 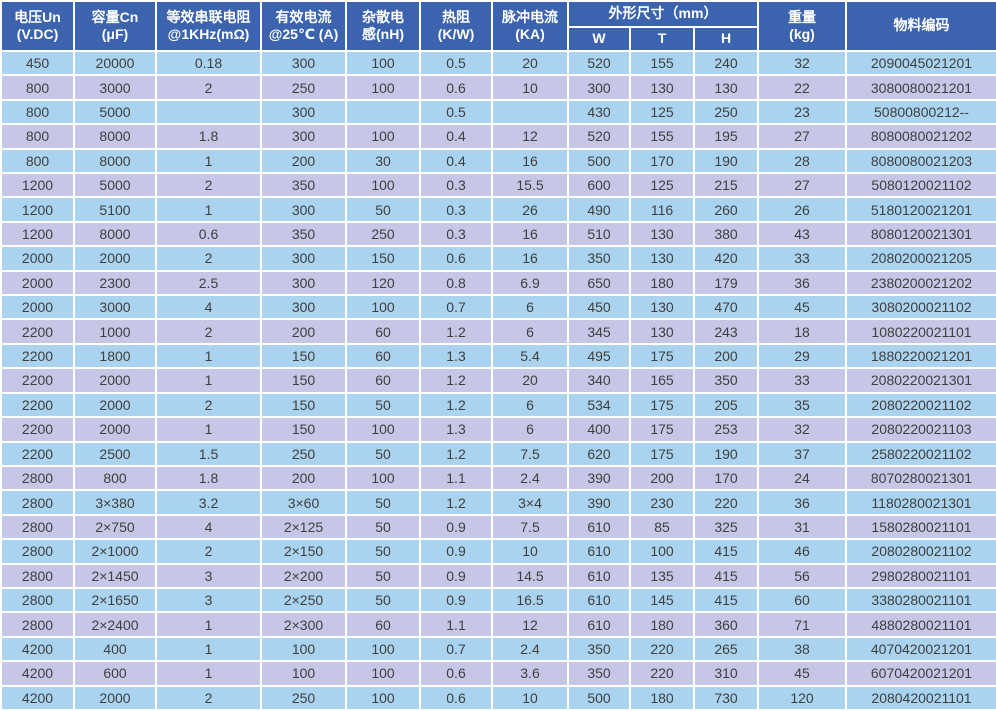 What do you see at coordinates (303, 624) in the screenshot?
I see `cell-current: 2×300` at bounding box center [303, 624].